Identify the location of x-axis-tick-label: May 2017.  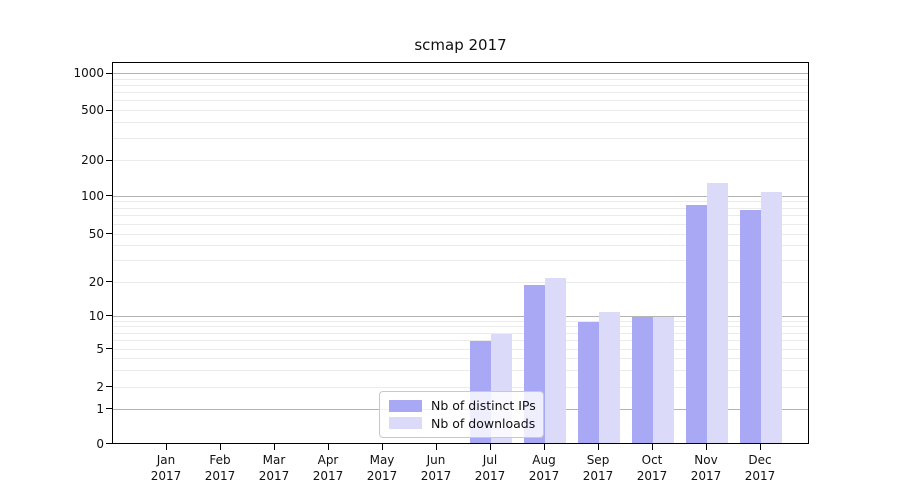
(382, 468).